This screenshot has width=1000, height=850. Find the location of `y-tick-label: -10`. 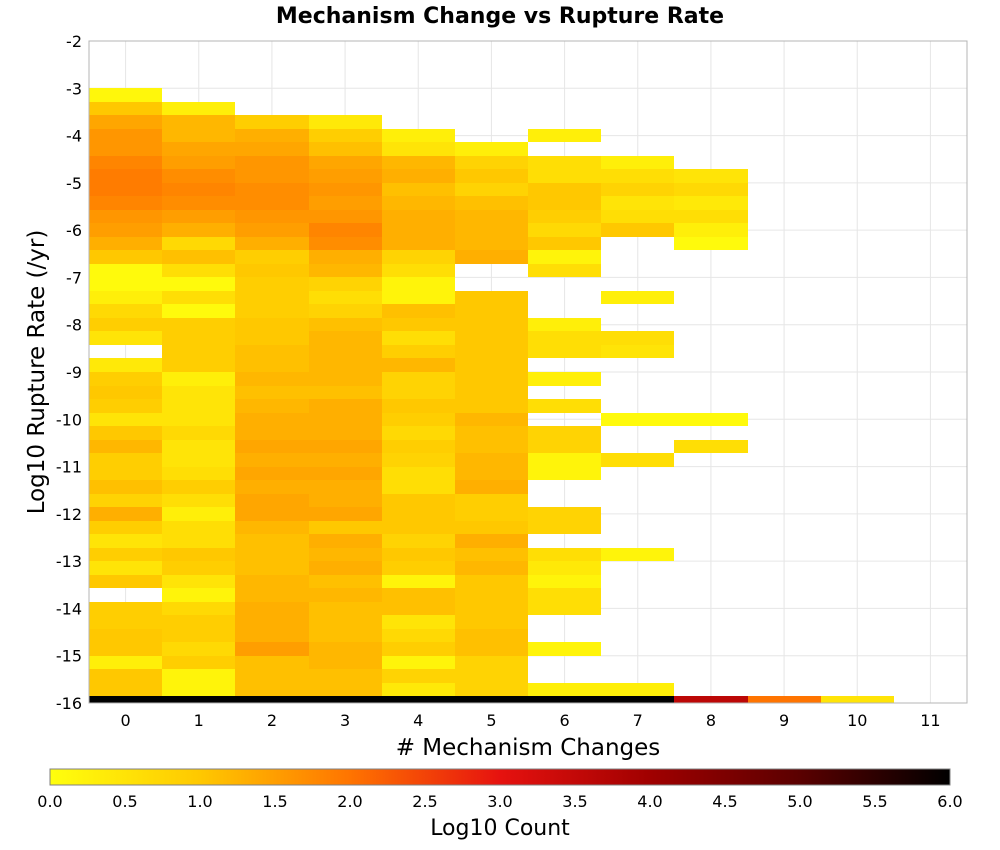

y-tick-label: -10 is located at coordinates (69, 419).